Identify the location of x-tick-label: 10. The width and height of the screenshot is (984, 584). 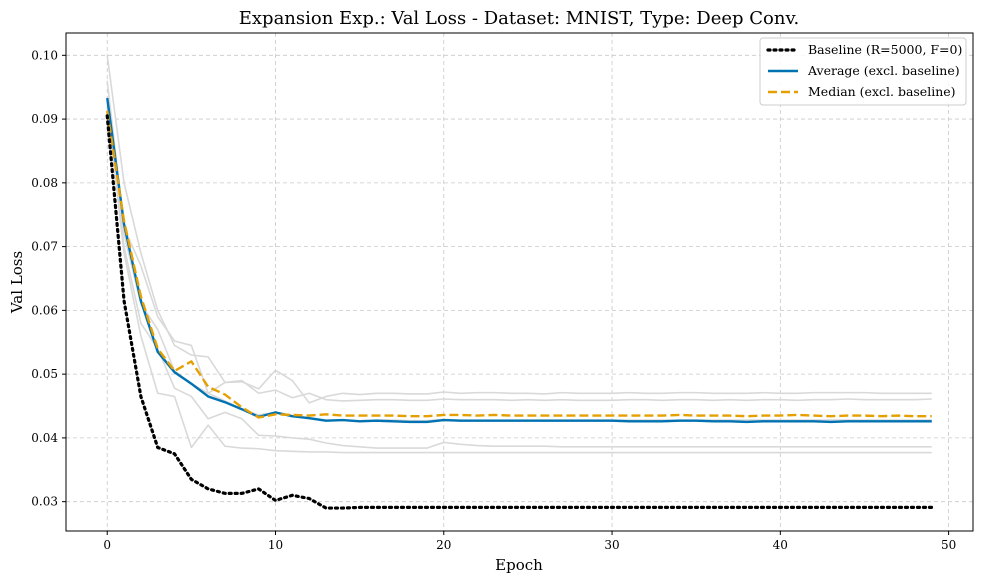
(275, 545).